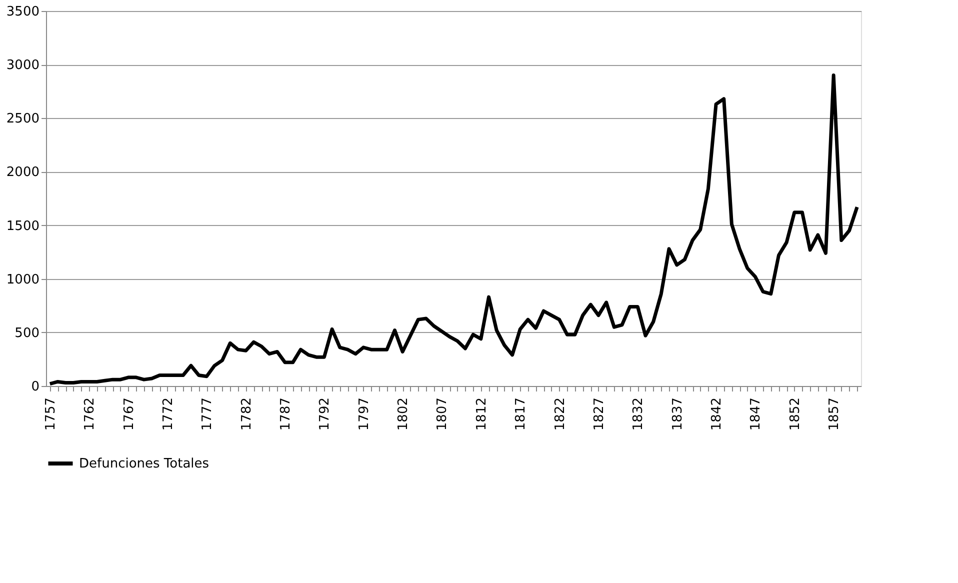 This screenshot has height=583, width=958. Describe the element at coordinates (144, 464) in the screenshot. I see `legend-label: Defunciones Totales` at that location.